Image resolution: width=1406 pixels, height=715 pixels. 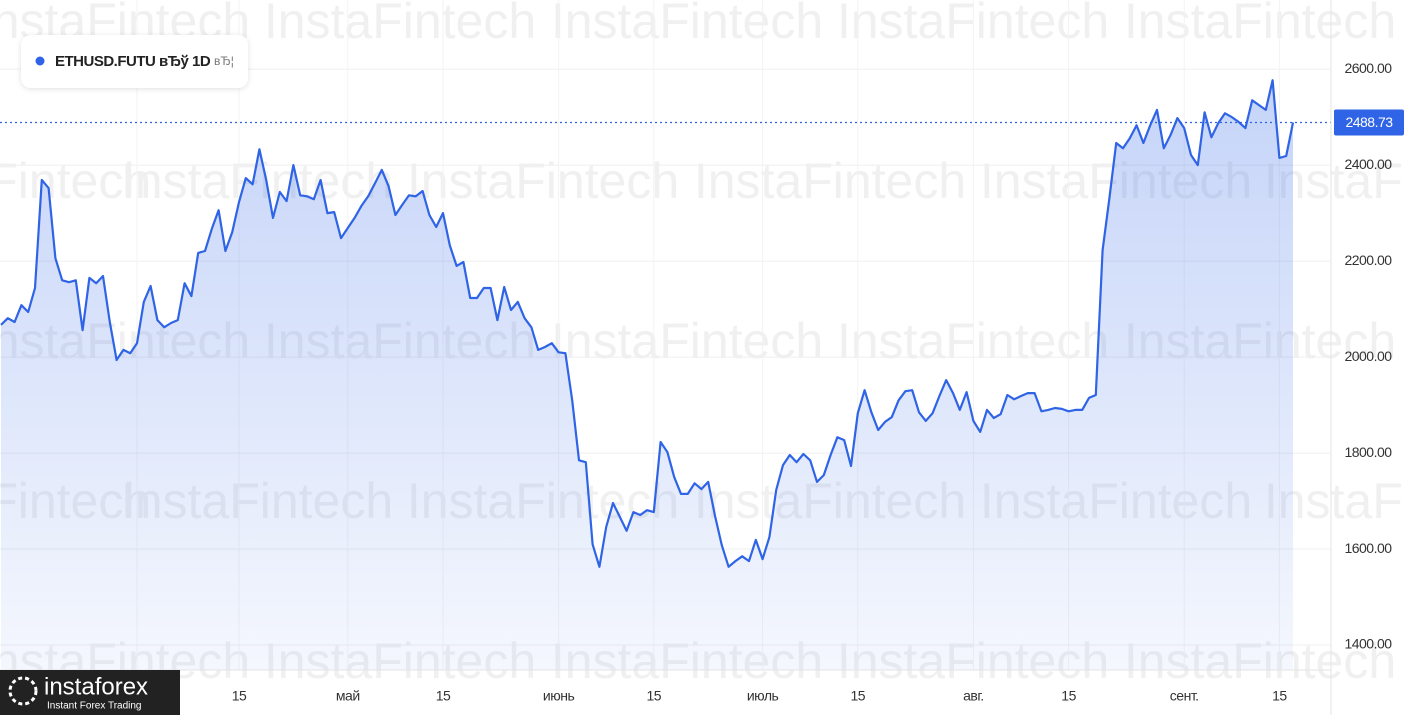 What do you see at coordinates (1368, 356) in the screenshot?
I see `y-tick-label: 2000.00` at bounding box center [1368, 356].